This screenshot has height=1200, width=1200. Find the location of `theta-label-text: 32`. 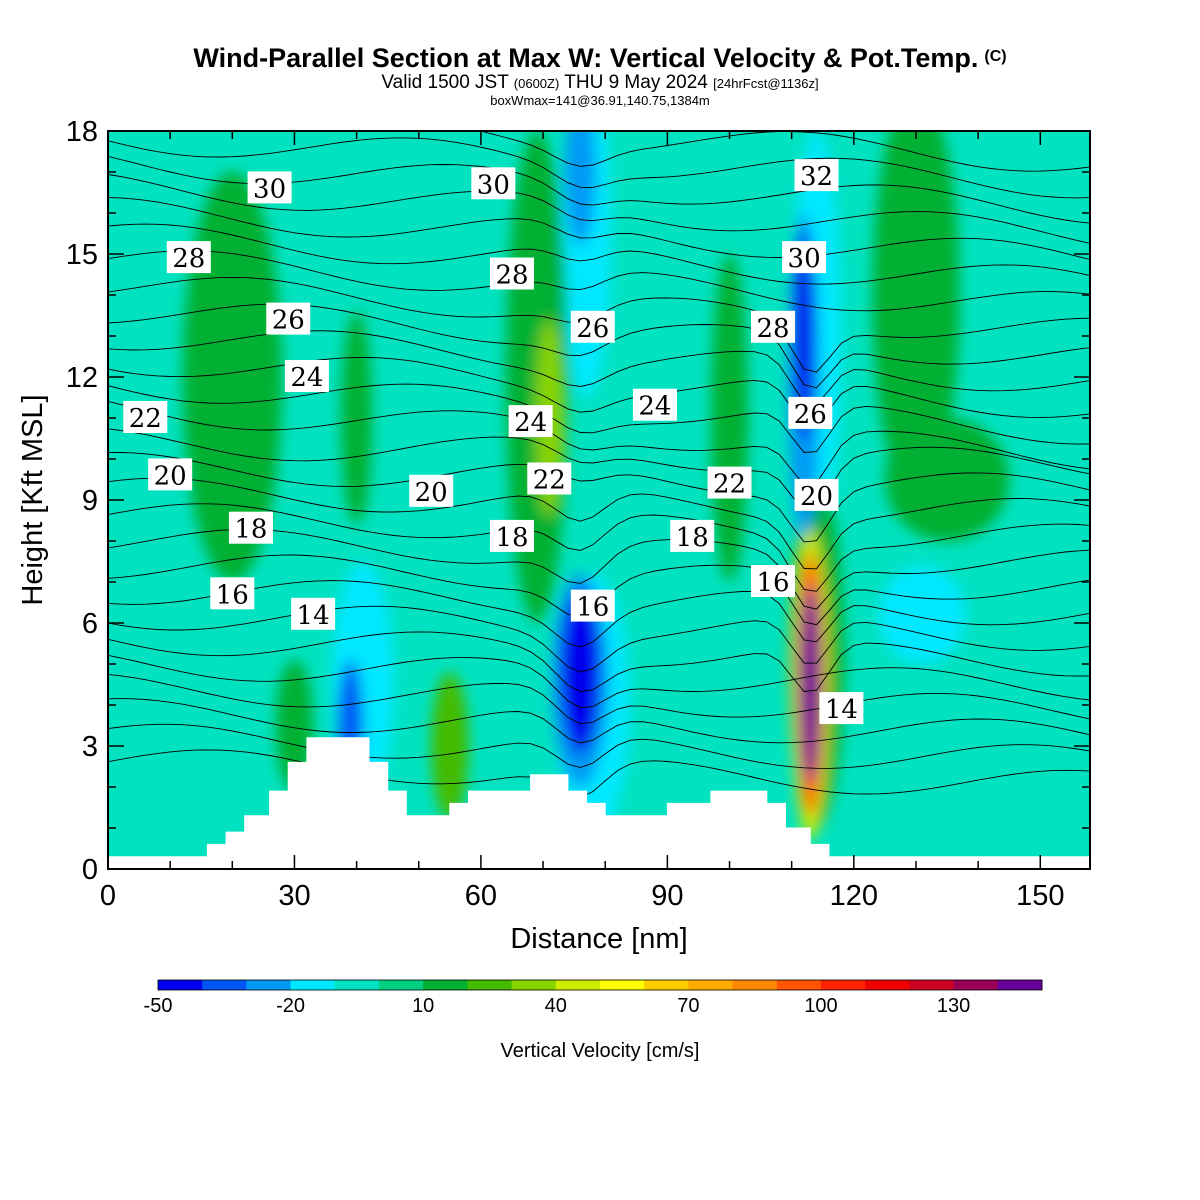

theta-label-text: 32 is located at coordinates (816, 177).